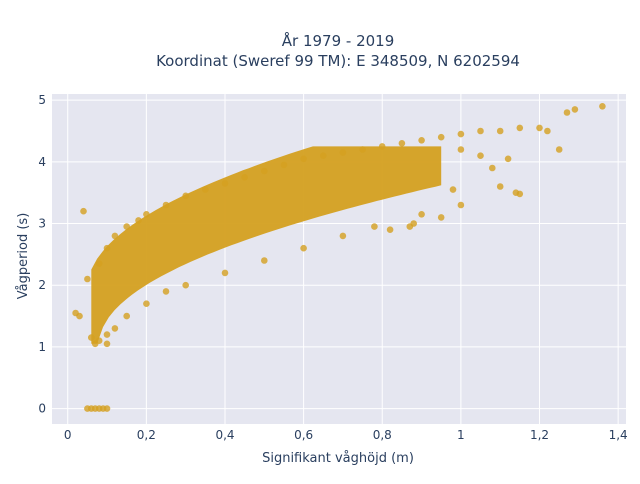  Describe the element at coordinates (68, 435) in the screenshot. I see `x-tick-label: 0` at that location.